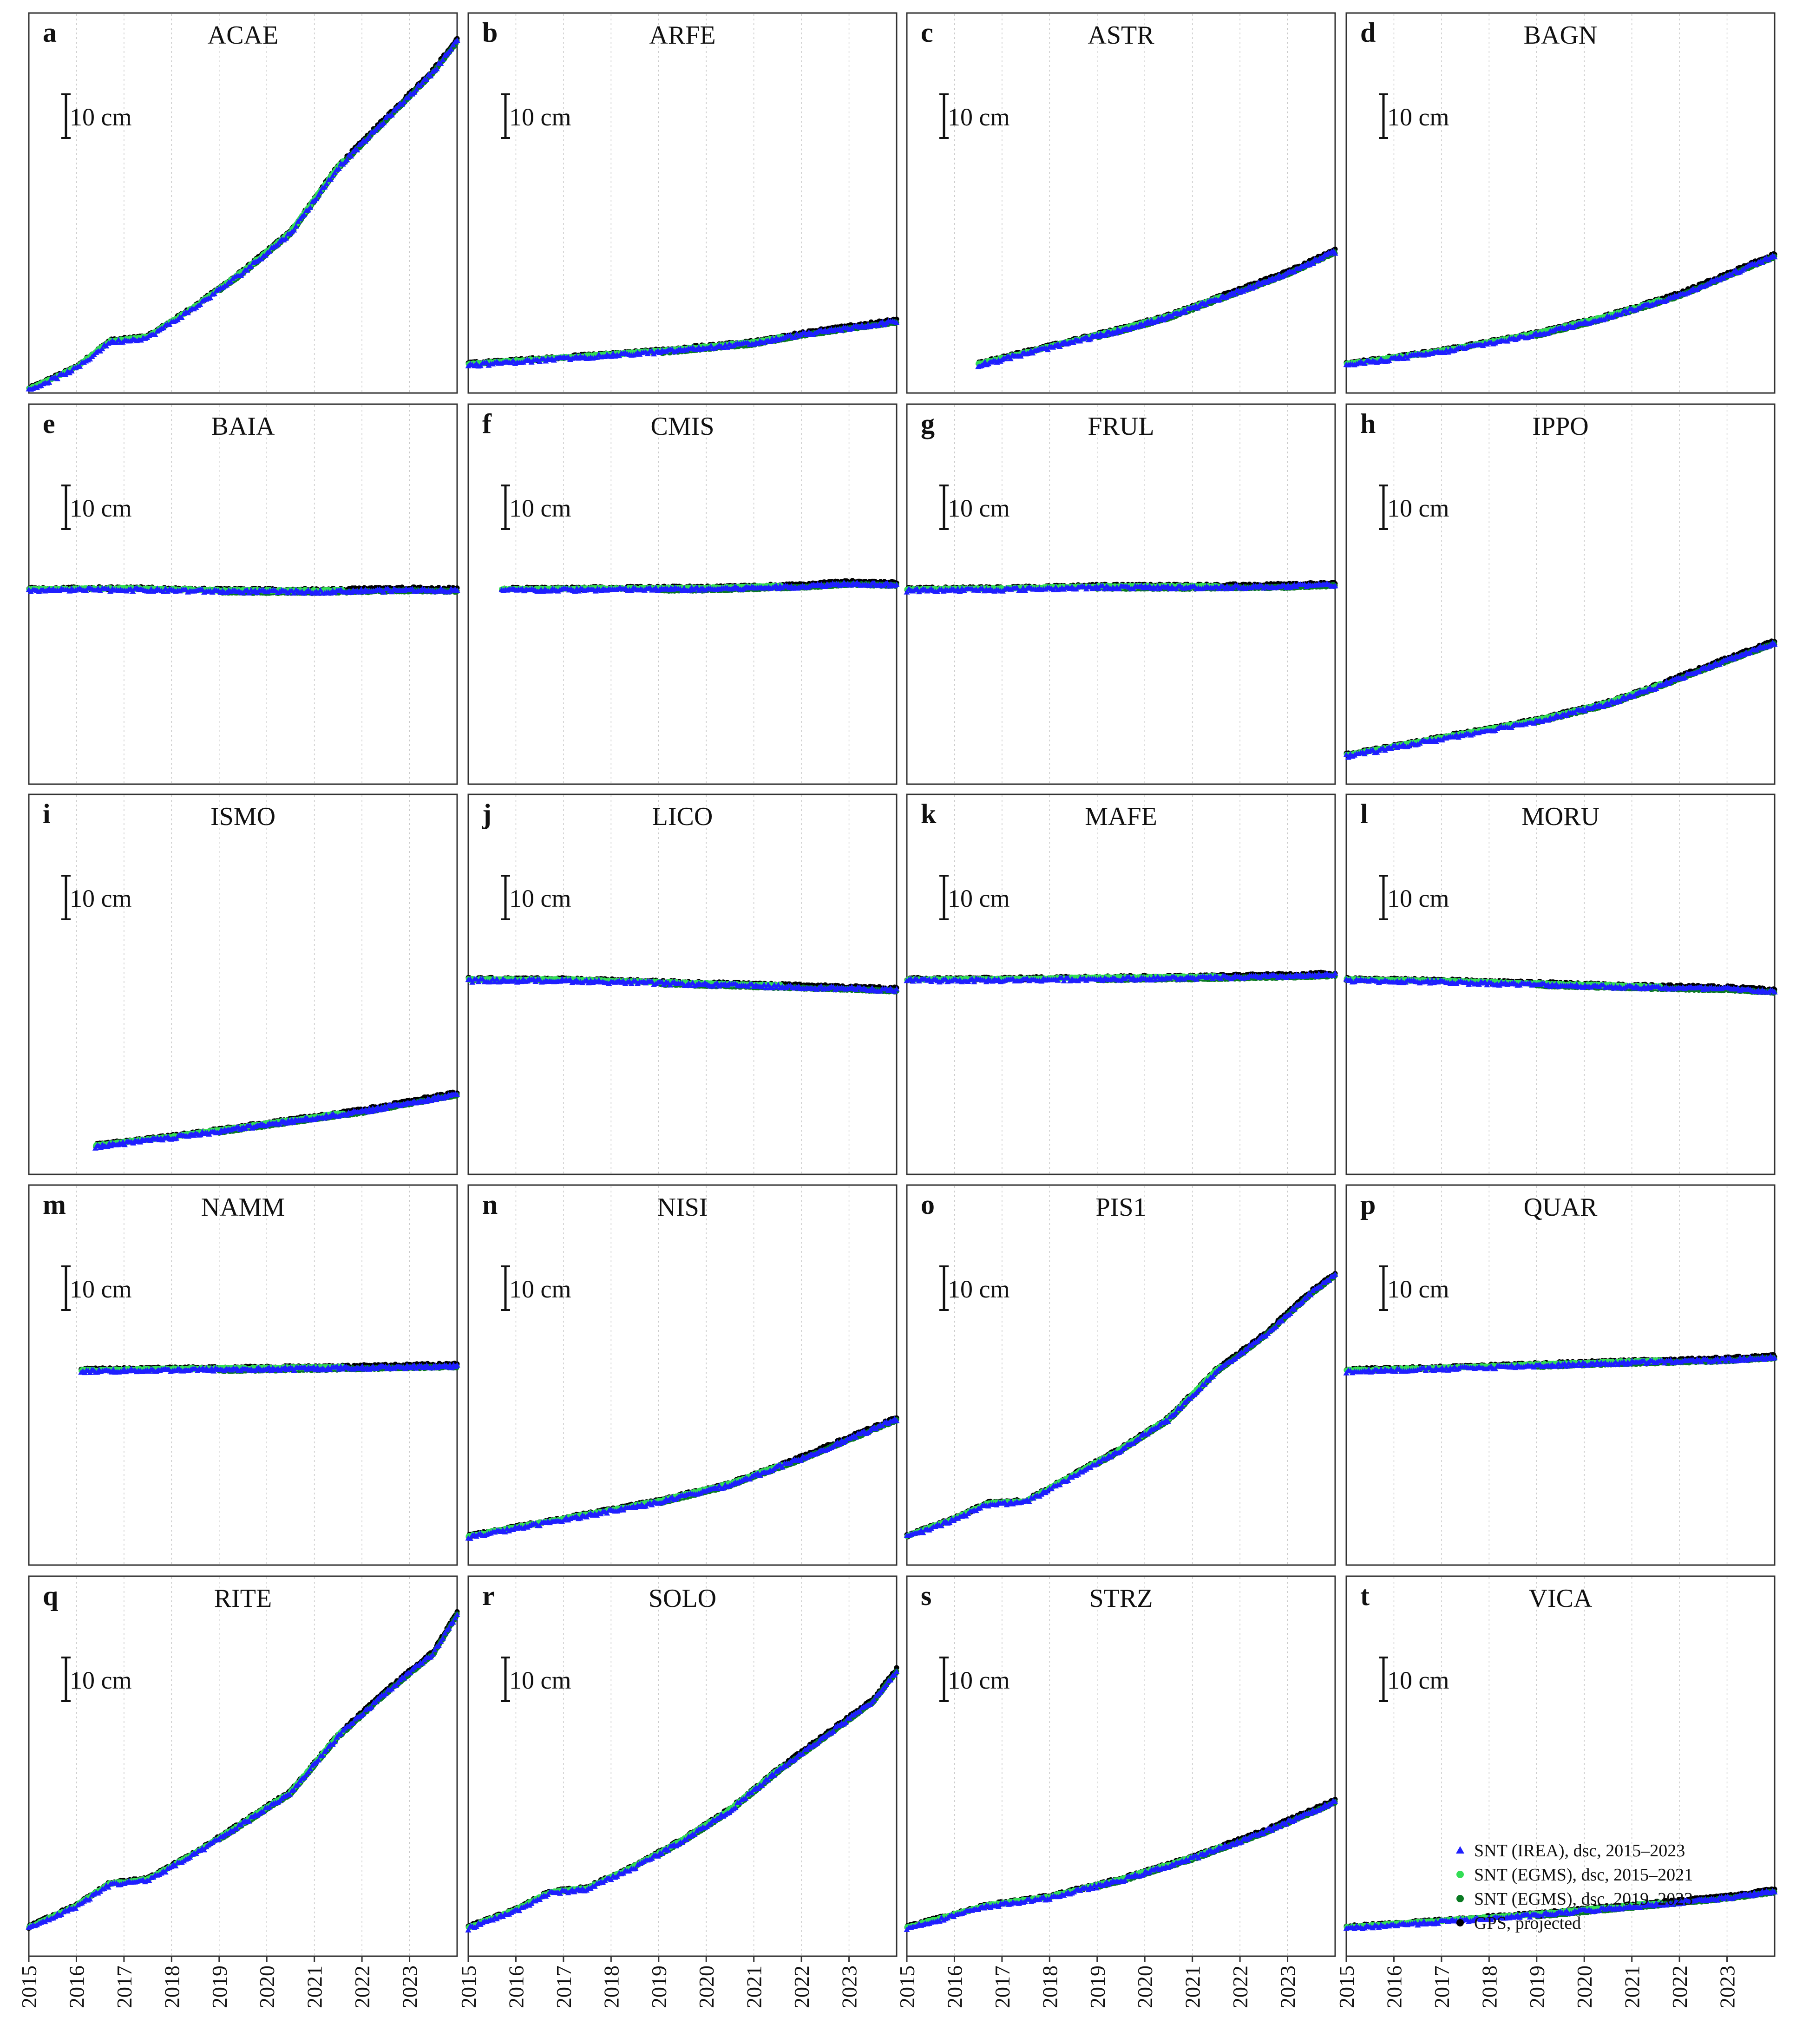 The image size is (1796, 2044). Describe the element at coordinates (50, 32) in the screenshot. I see `panel-letter: a` at that location.